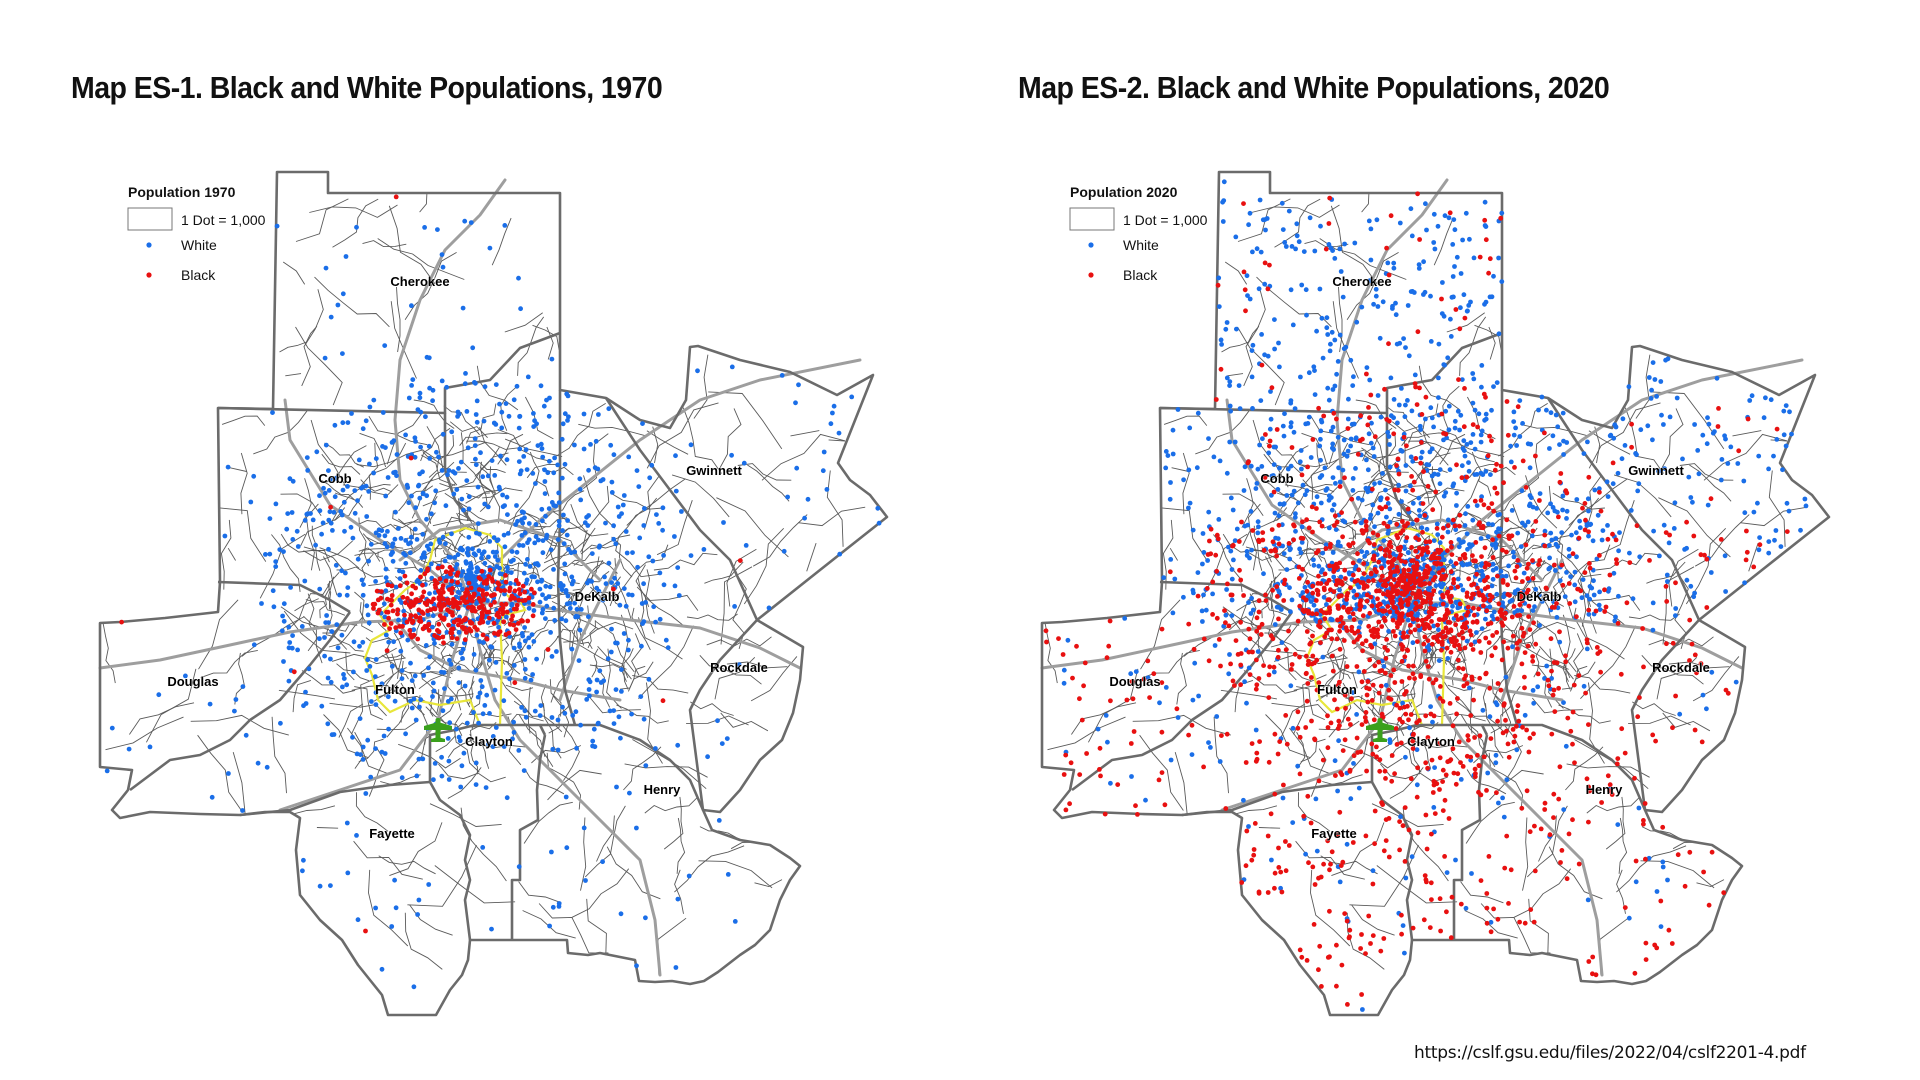  I want to click on legend-title: Population 1970, so click(182, 192).